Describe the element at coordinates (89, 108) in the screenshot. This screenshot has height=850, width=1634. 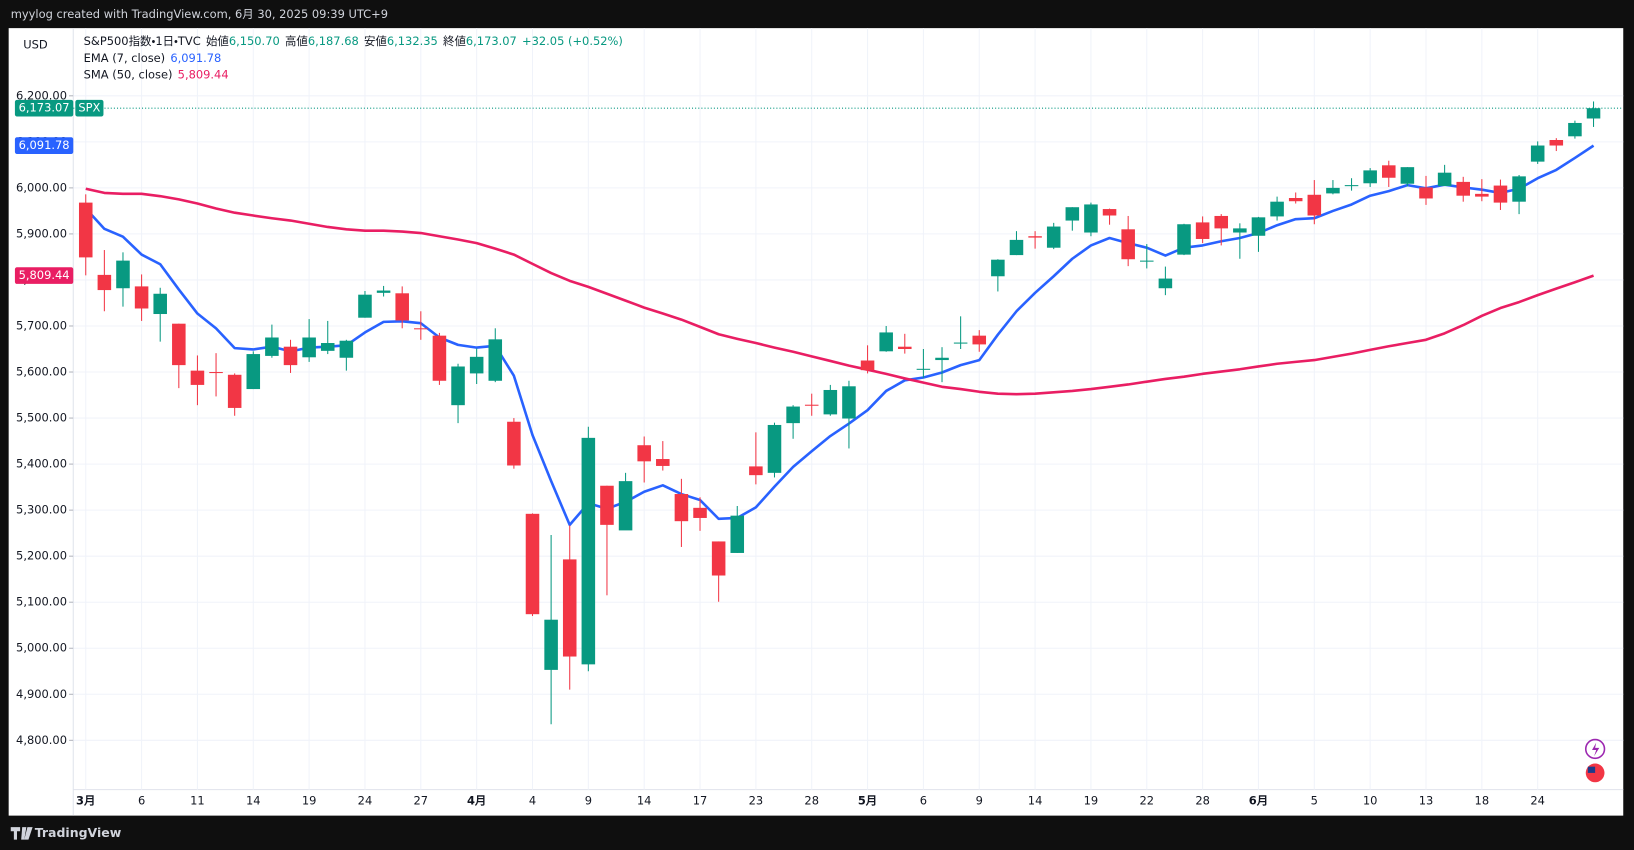
I see `symbol-tag: SPX` at that location.